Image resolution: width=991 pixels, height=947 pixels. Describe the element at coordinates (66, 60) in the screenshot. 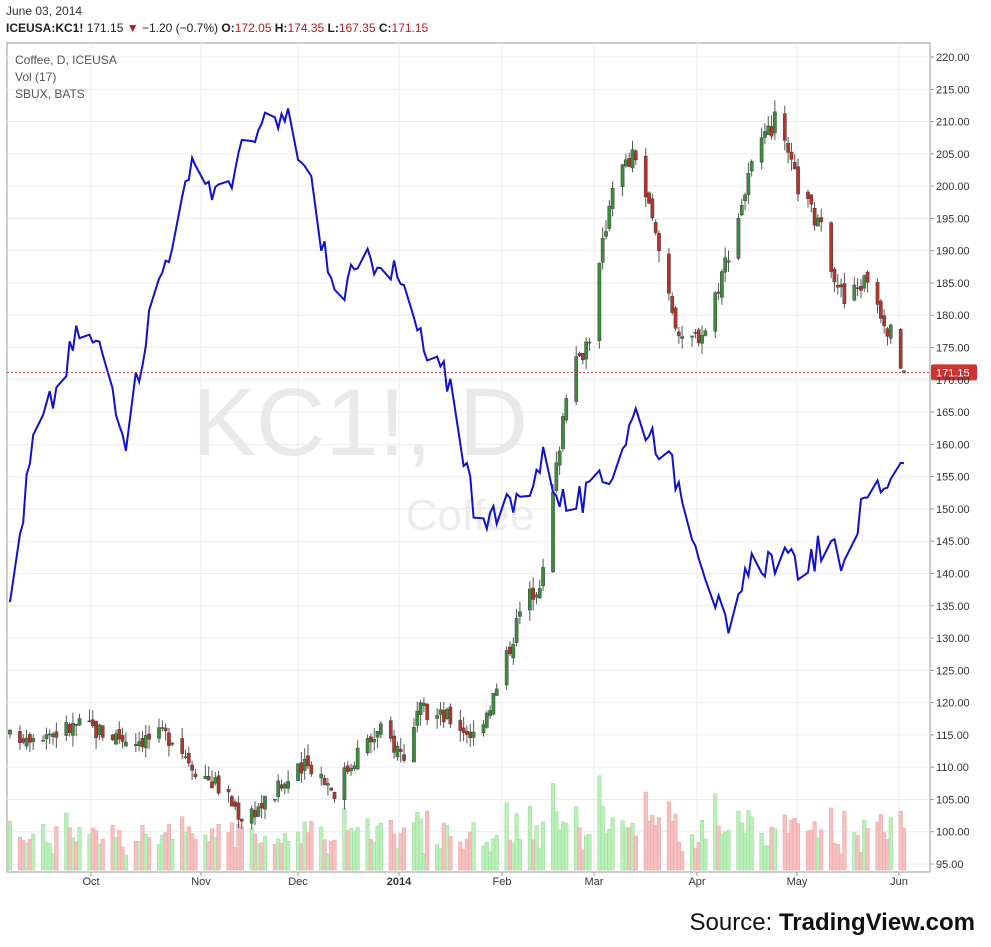

I see `legend-coffee: Coffee, D, ICEUSA` at that location.